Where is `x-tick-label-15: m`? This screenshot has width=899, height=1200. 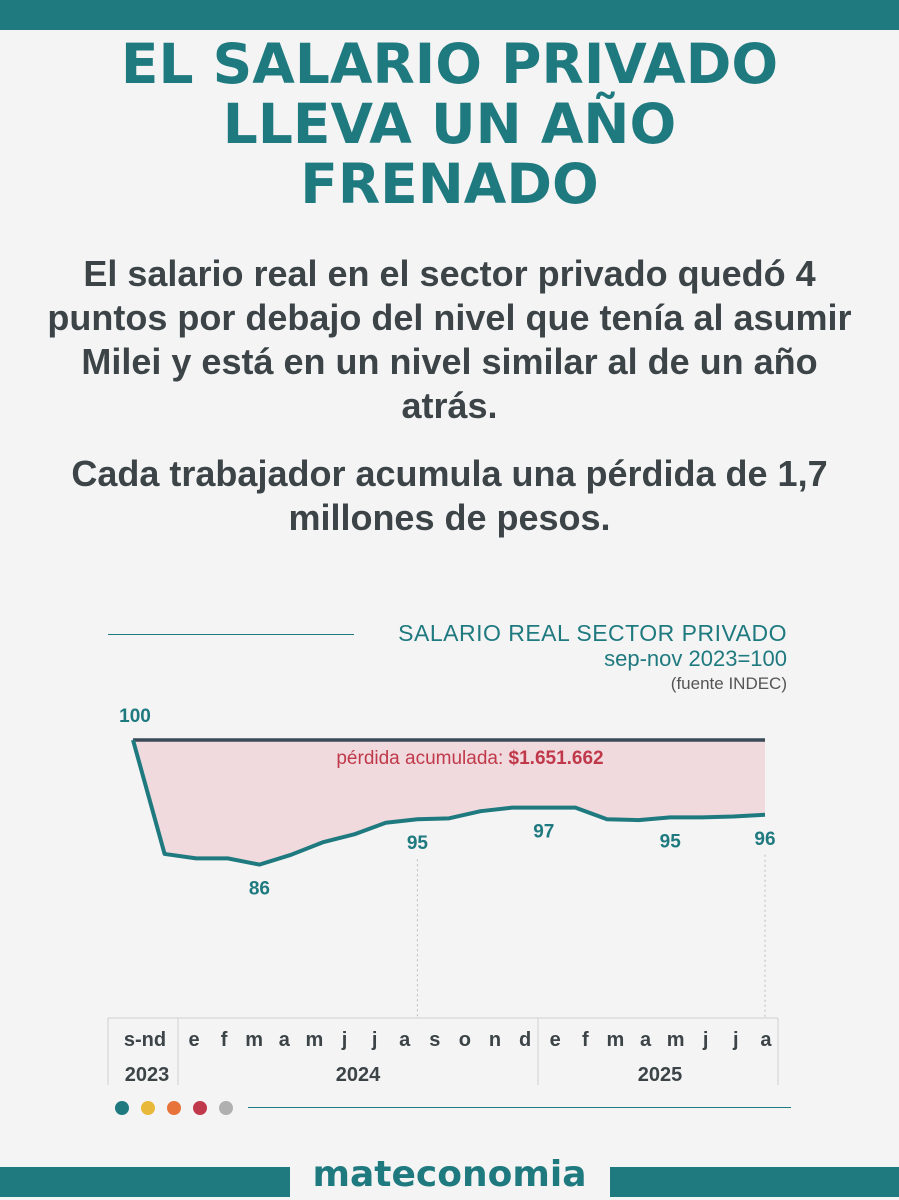 x-tick-label-15: m is located at coordinates (616, 1040).